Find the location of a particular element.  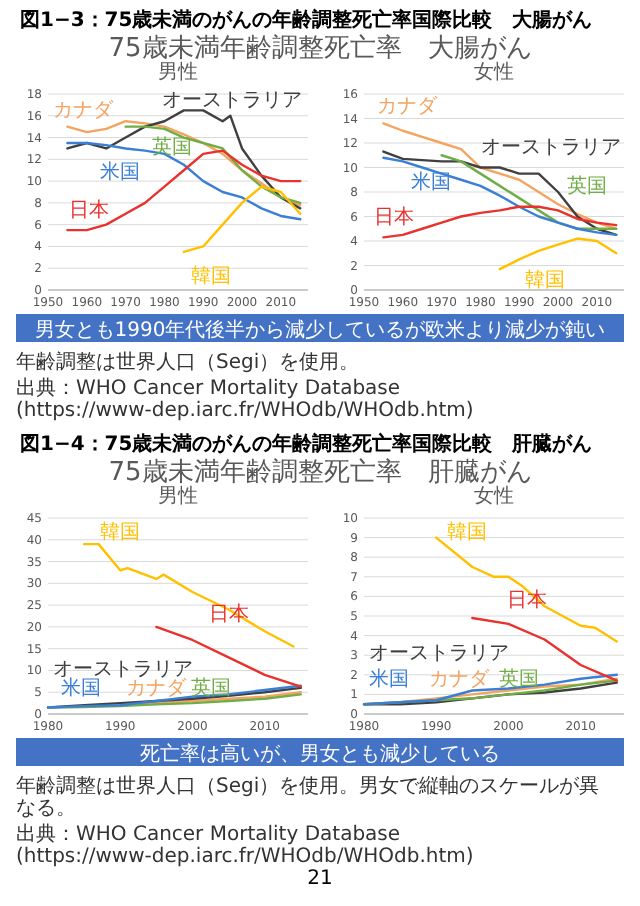

text: 年齢調整は世界人口（Segi）を使用。 is located at coordinates (188, 362).